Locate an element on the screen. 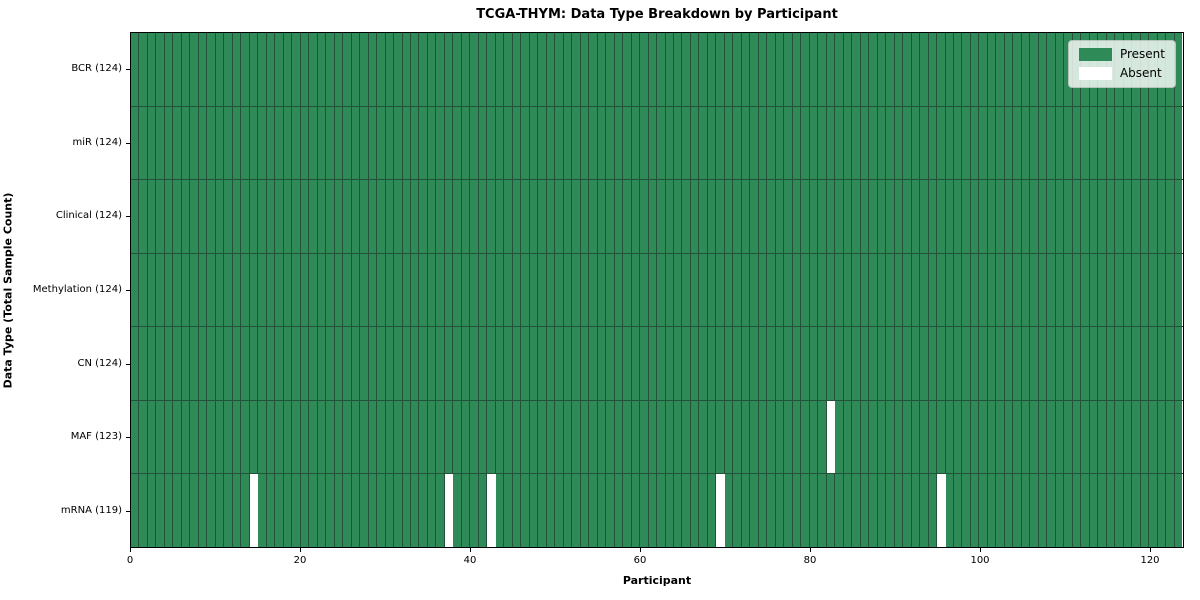 This screenshot has width=1200, height=600. x-tick-label-0: 0 is located at coordinates (130, 560).